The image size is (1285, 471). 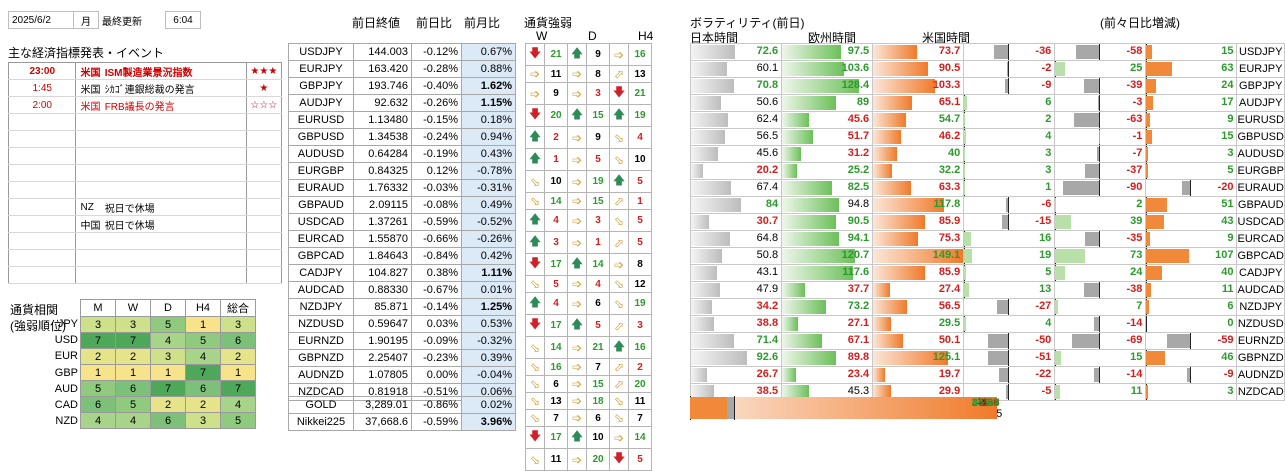 What do you see at coordinates (918, 341) in the screenshot?
I see `vol-us-cell: 50.1` at bounding box center [918, 341].